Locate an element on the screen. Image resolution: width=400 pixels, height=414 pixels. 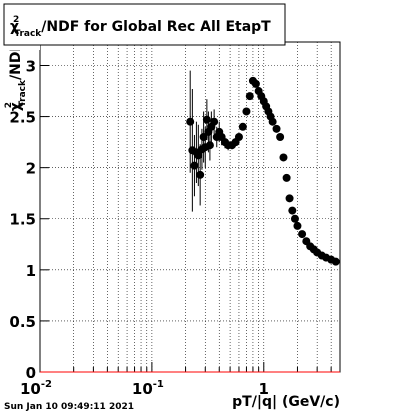
chart-title: χ2 Track/NDF for Global Rec All EtapT is located at coordinates (140, 27).